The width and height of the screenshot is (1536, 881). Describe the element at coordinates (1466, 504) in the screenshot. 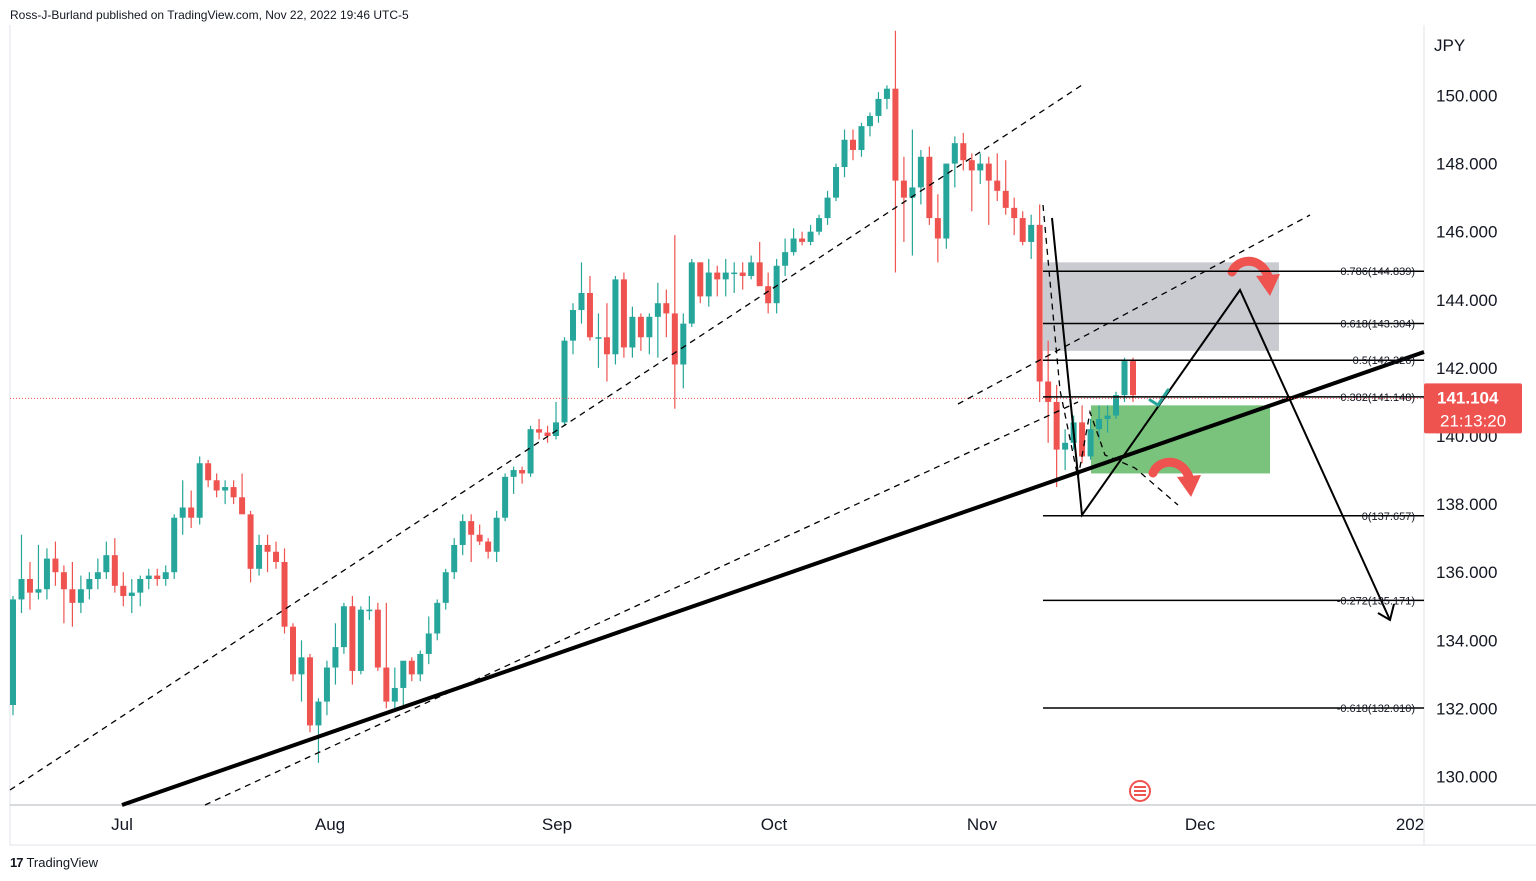

I see `y-tick-label: 138.000` at that location.